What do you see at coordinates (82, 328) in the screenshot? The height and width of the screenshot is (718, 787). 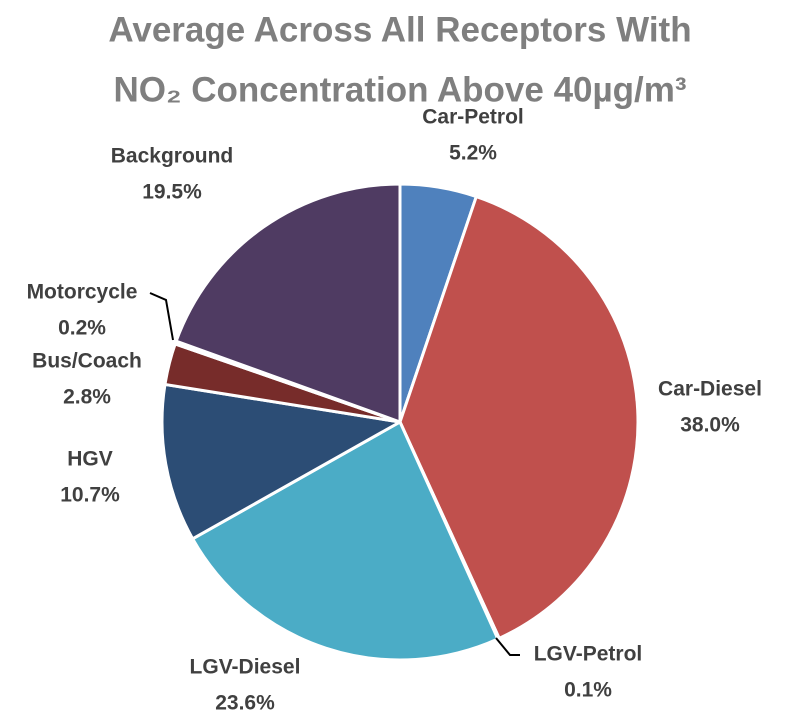 I see `value-label: 0.2%` at bounding box center [82, 328].